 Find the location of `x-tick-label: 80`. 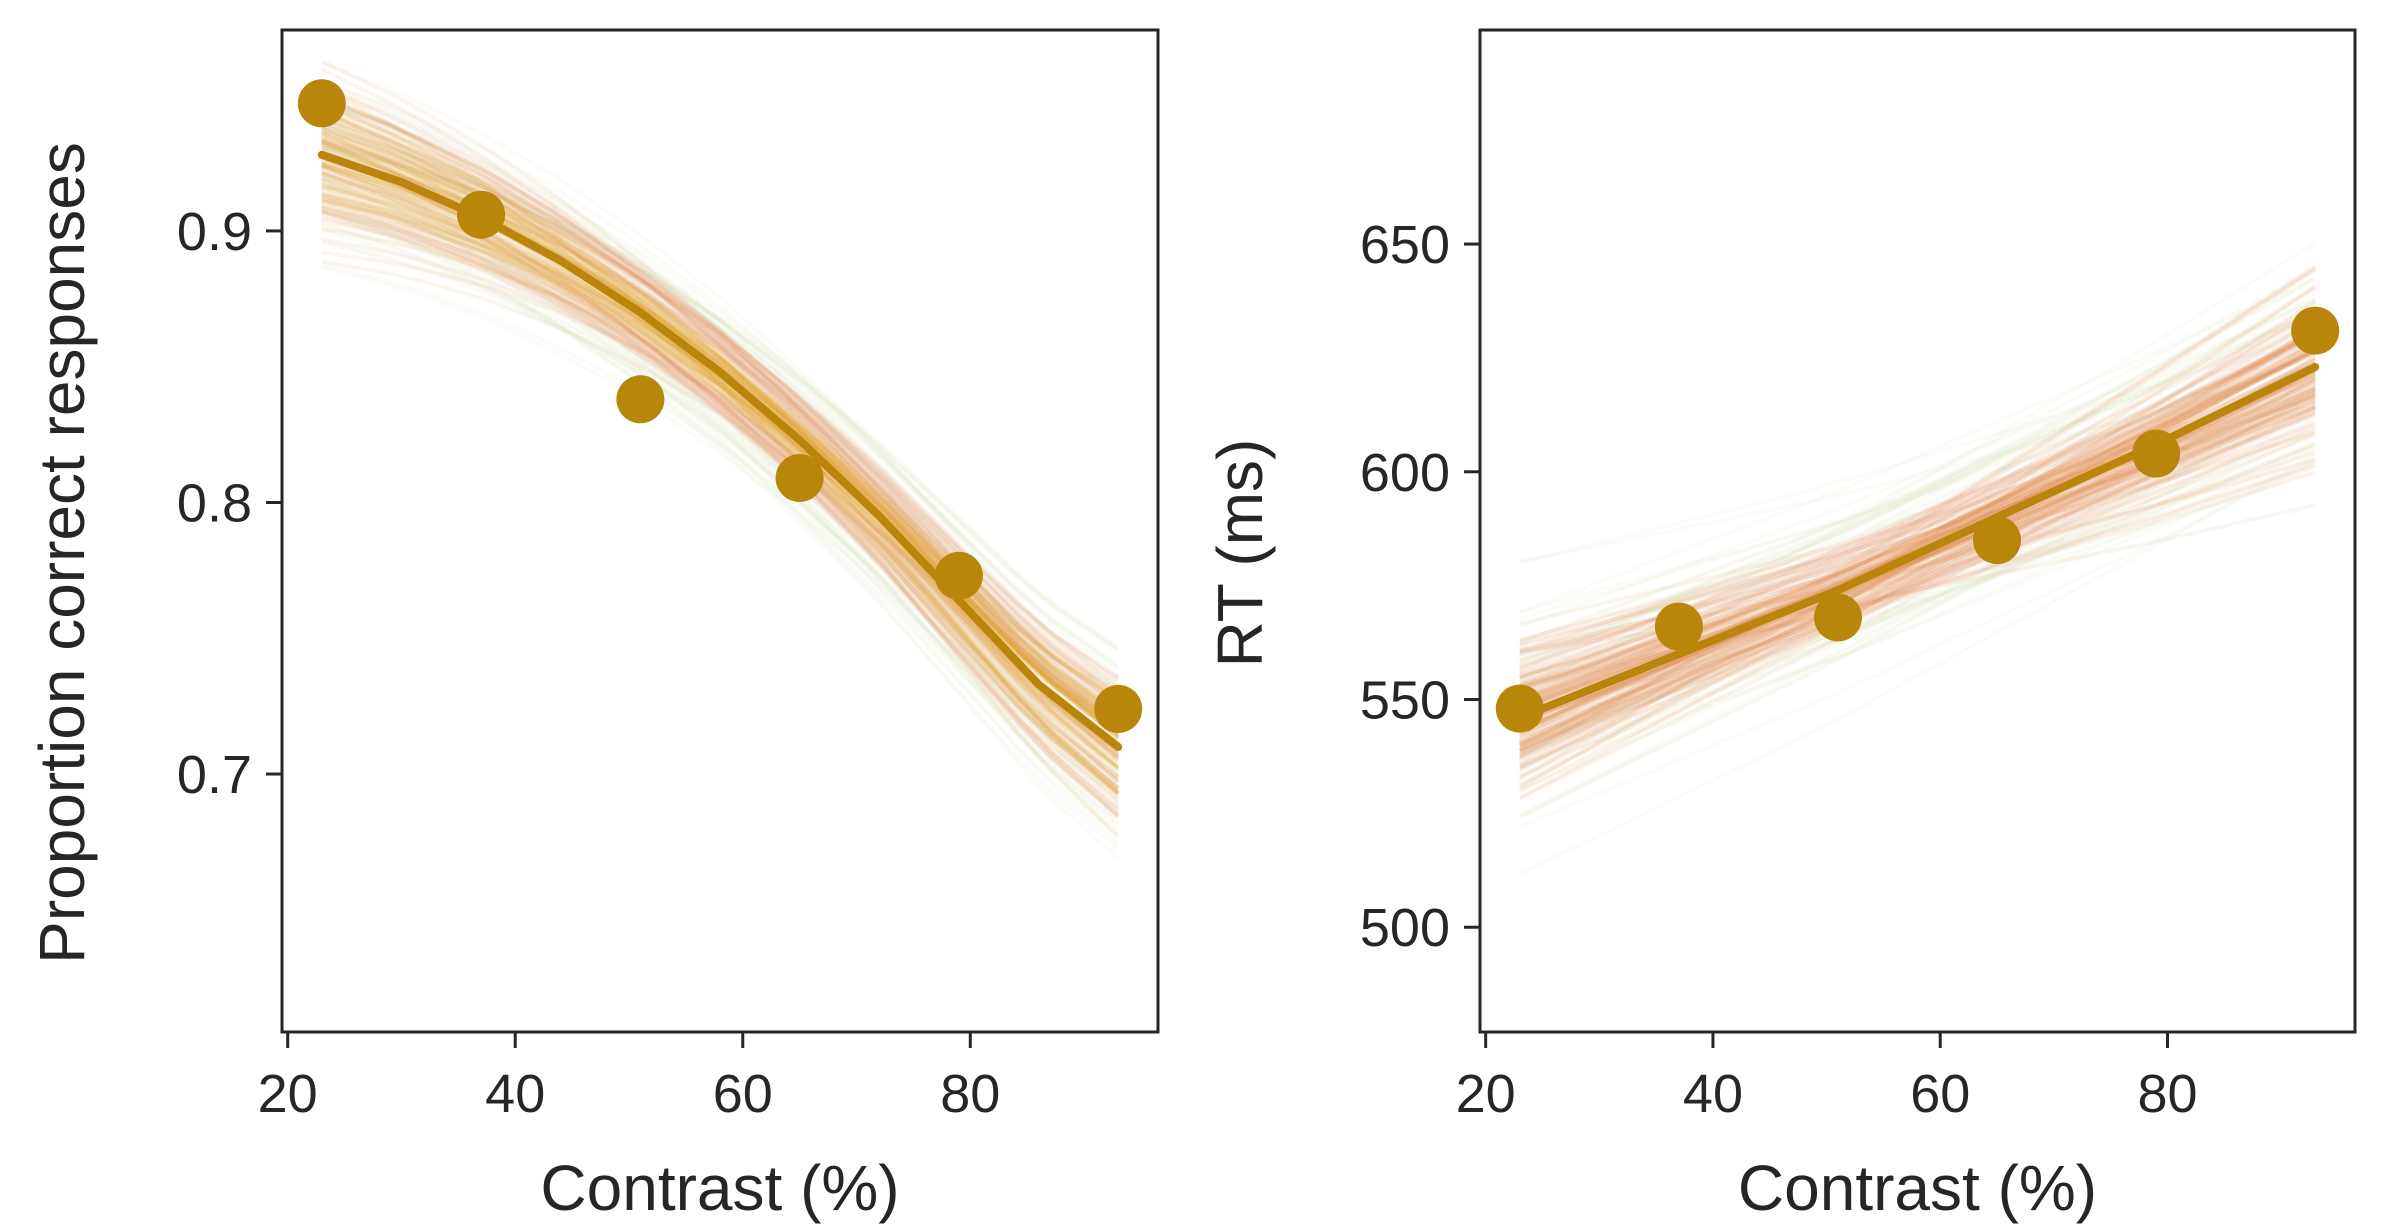

x-tick-label: 80 is located at coordinates (970, 1094).